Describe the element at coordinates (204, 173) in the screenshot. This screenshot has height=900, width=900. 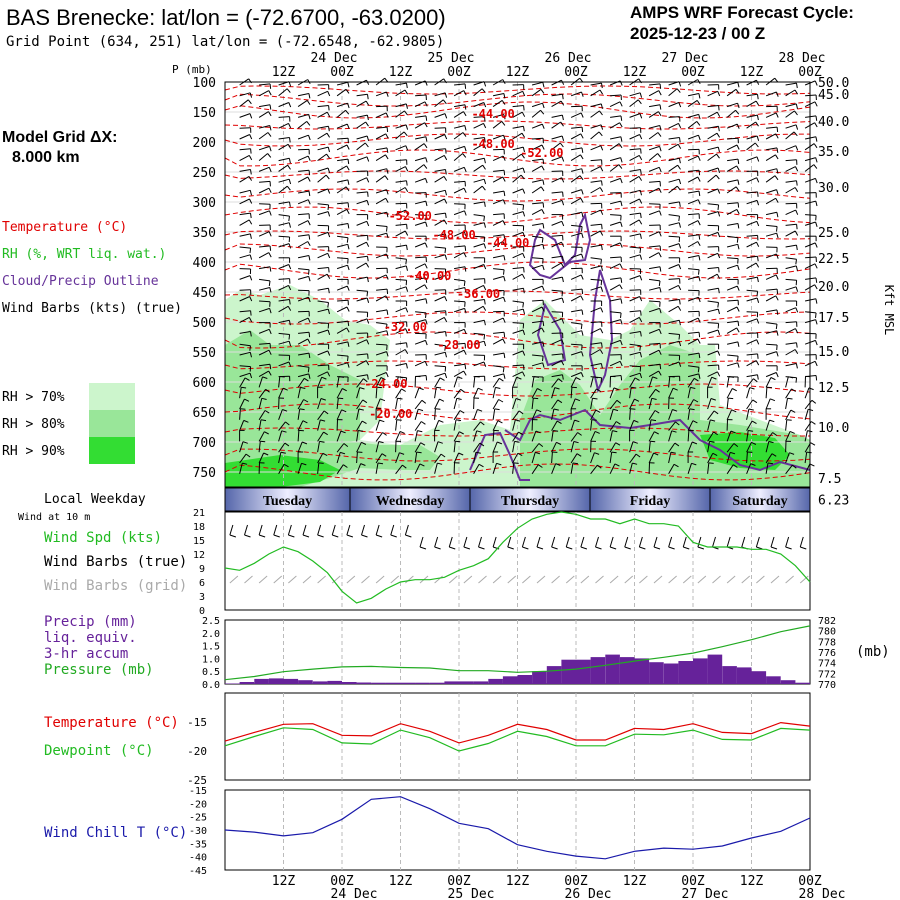
I see `pressure-tick-label: 250` at that location.